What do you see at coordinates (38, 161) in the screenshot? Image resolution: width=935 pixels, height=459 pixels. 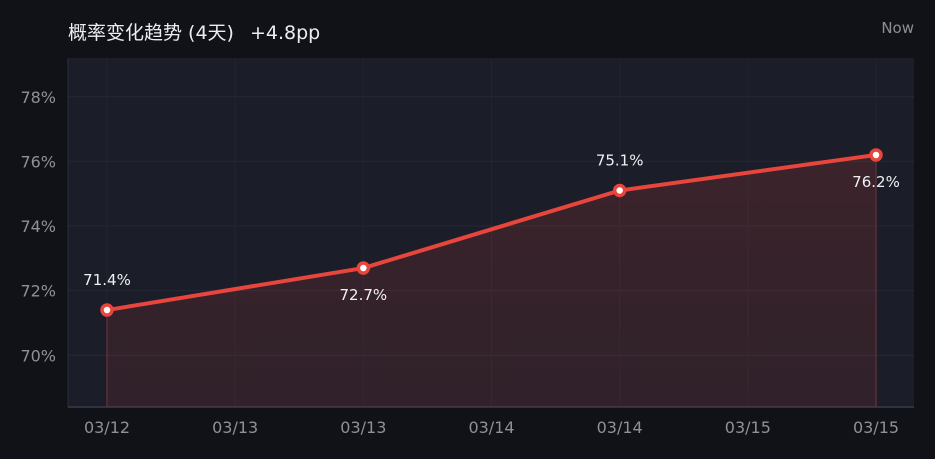 I see `y-tick-label: 76%` at bounding box center [38, 161].